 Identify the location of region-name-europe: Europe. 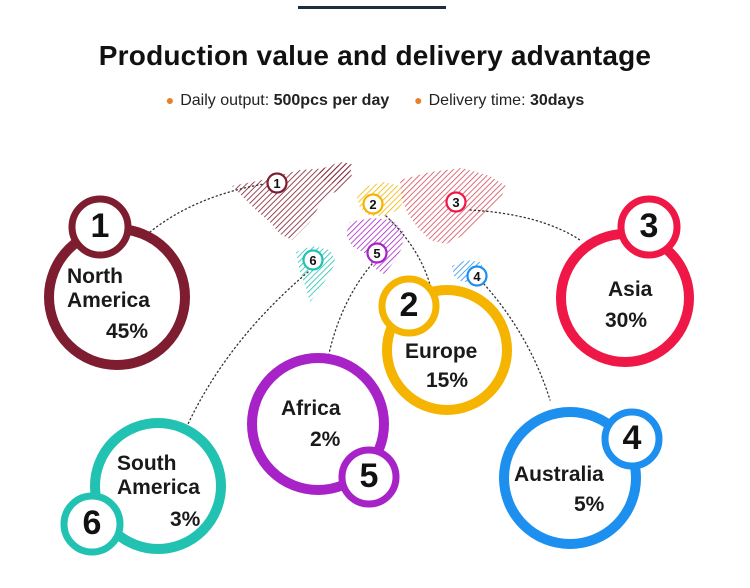
(441, 351).